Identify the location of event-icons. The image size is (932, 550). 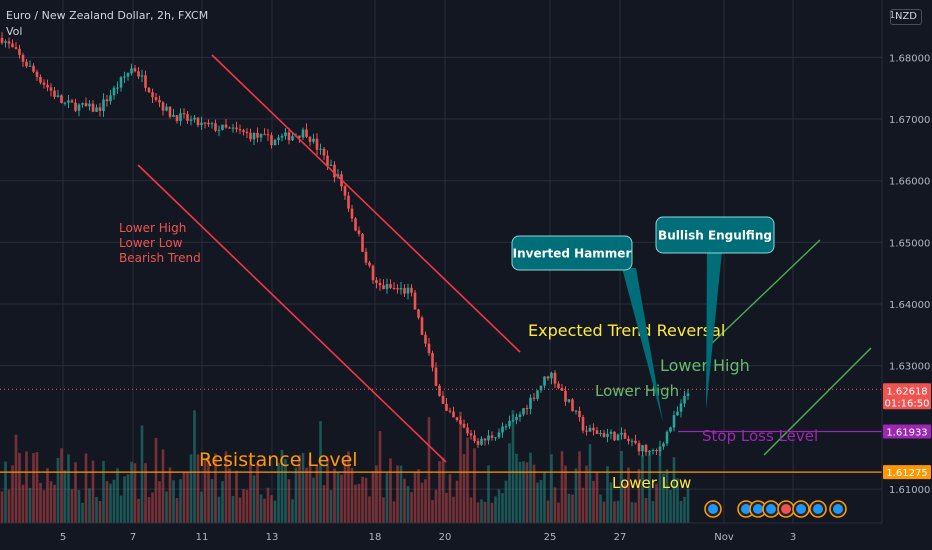
(775, 509).